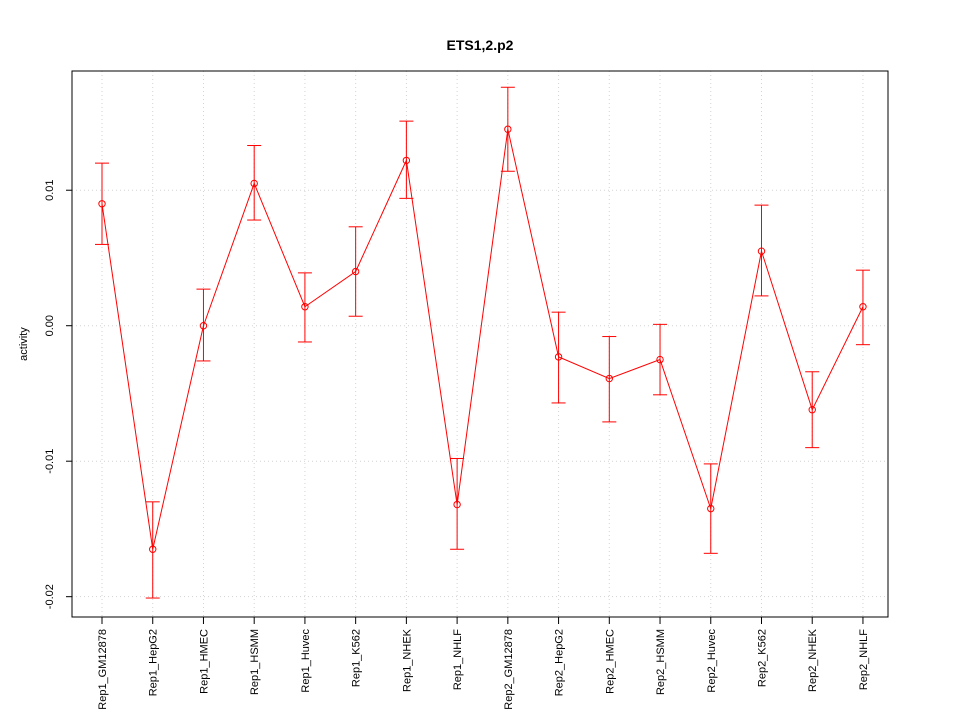  Describe the element at coordinates (50, 596) in the screenshot. I see `y-tick-label: -0.02` at that location.